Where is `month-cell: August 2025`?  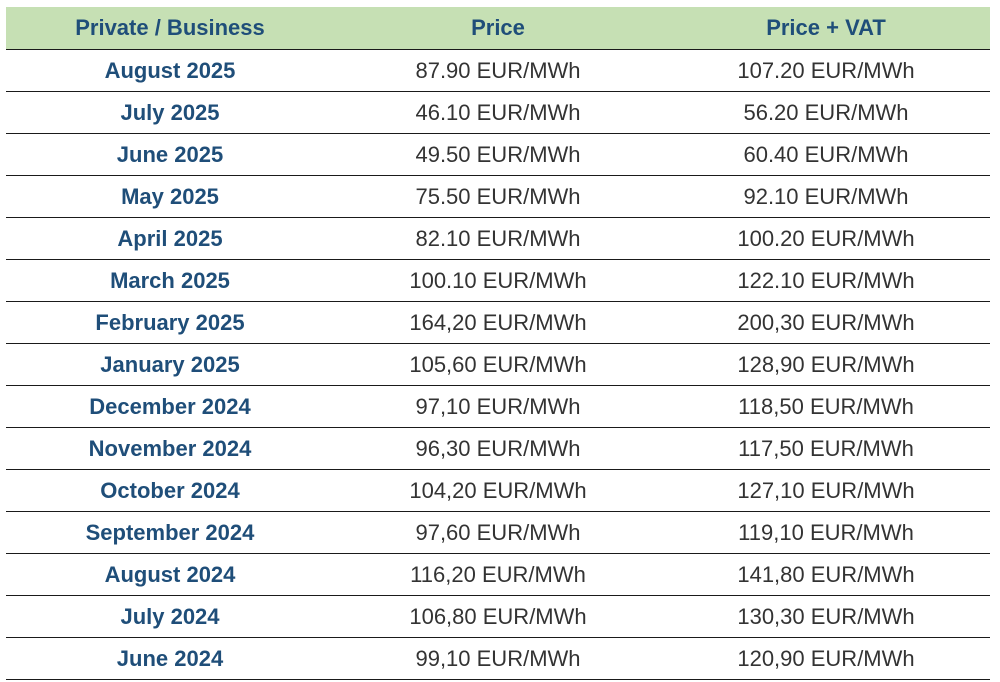 month-cell: August 2025 is located at coordinates (170, 70).